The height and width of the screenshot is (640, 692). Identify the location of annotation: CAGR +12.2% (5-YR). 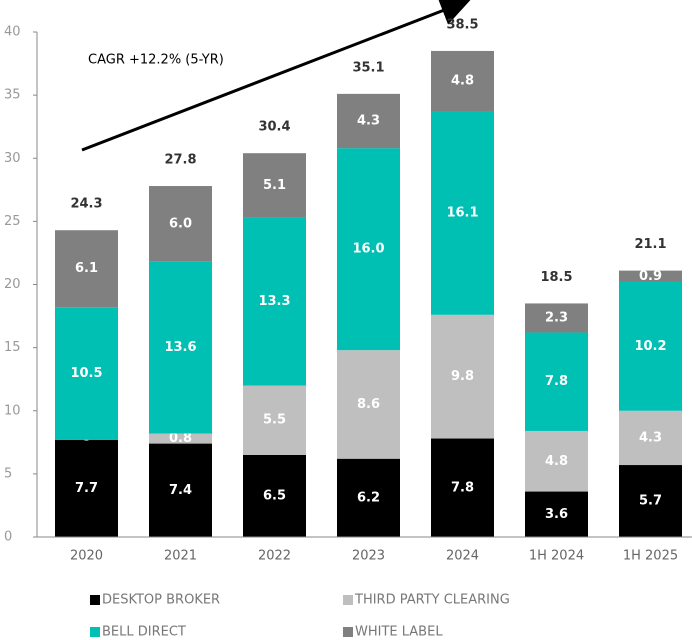
(156, 60).